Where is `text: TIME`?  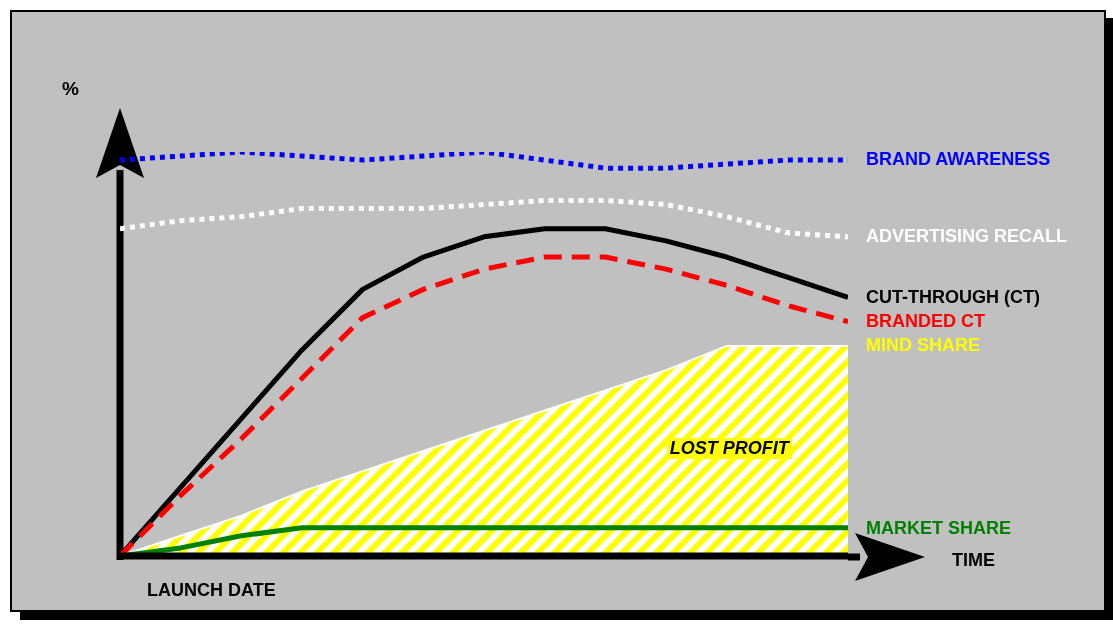 text: TIME is located at coordinates (973, 560).